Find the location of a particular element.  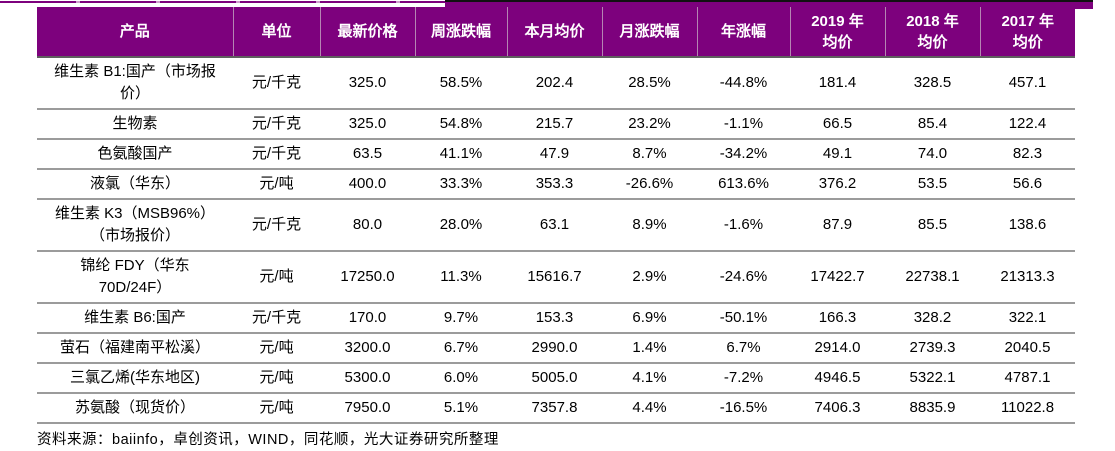

value-cell: -24.6% is located at coordinates (743, 277).